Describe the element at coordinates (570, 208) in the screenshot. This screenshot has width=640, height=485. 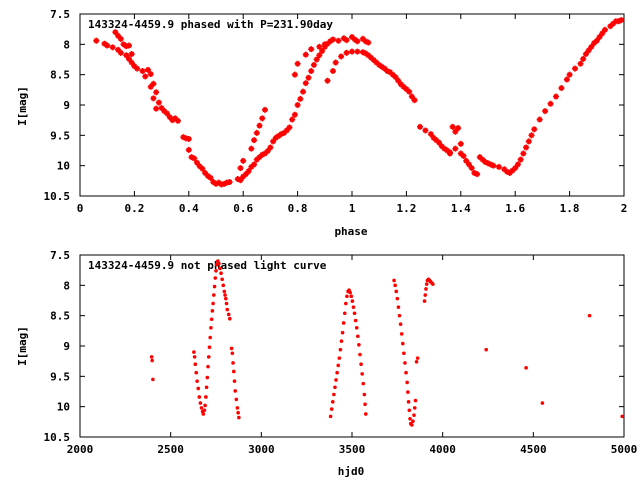
I see `phased-x-tick-label: 1.8` at that location.